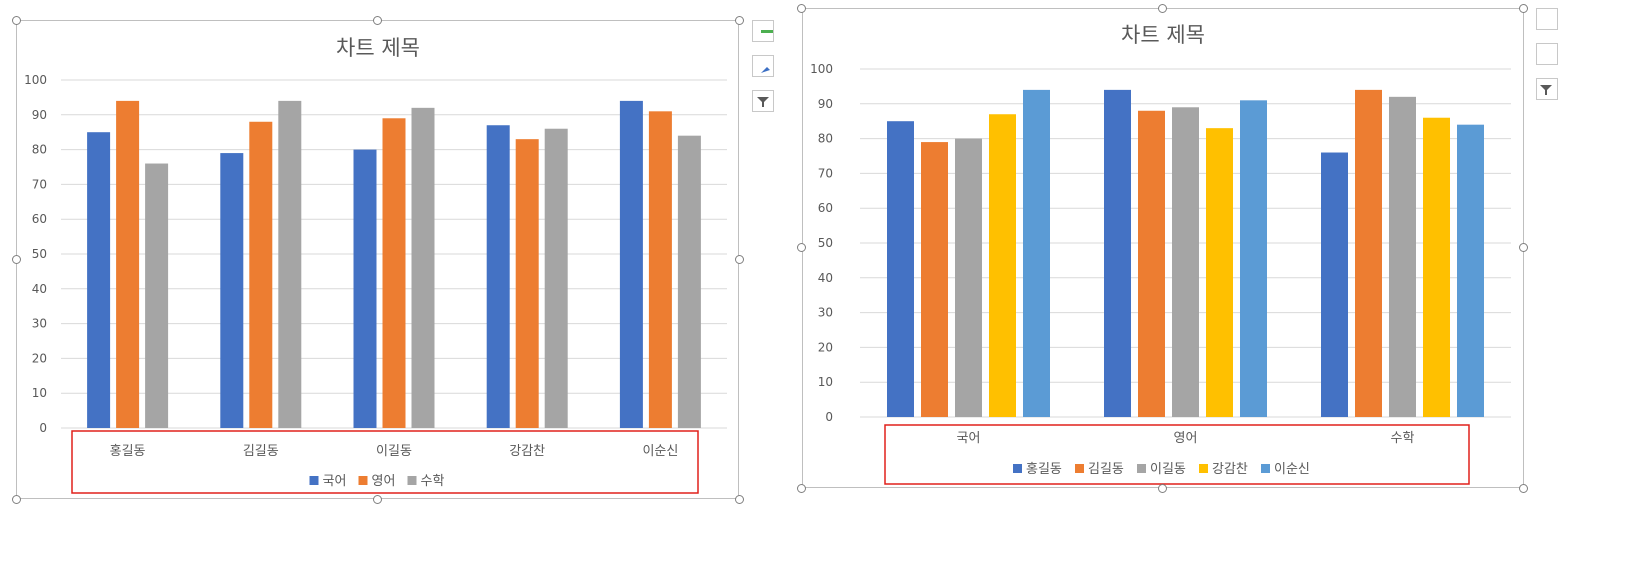 This screenshot has width=1642, height=576. I want to click on bar-김길동-국어, so click(934, 279).